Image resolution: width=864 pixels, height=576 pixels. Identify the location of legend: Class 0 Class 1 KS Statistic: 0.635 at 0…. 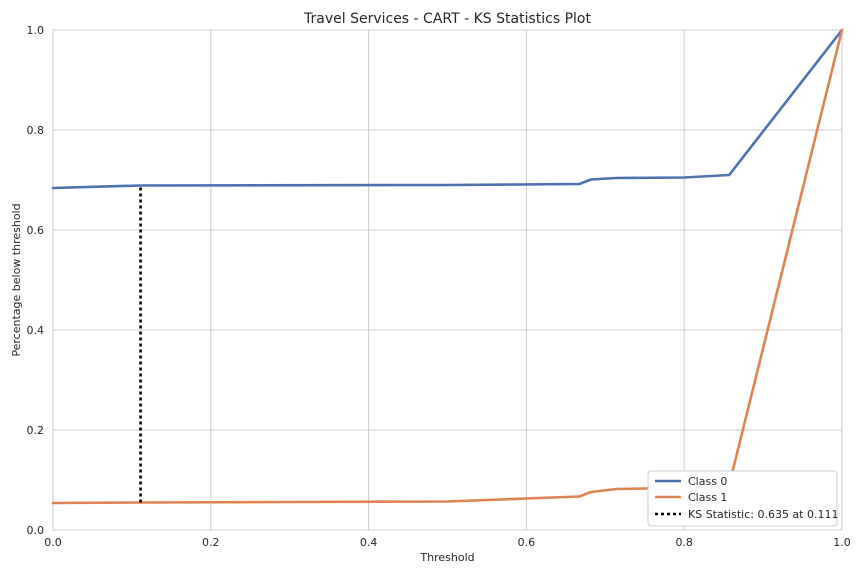
(742, 498).